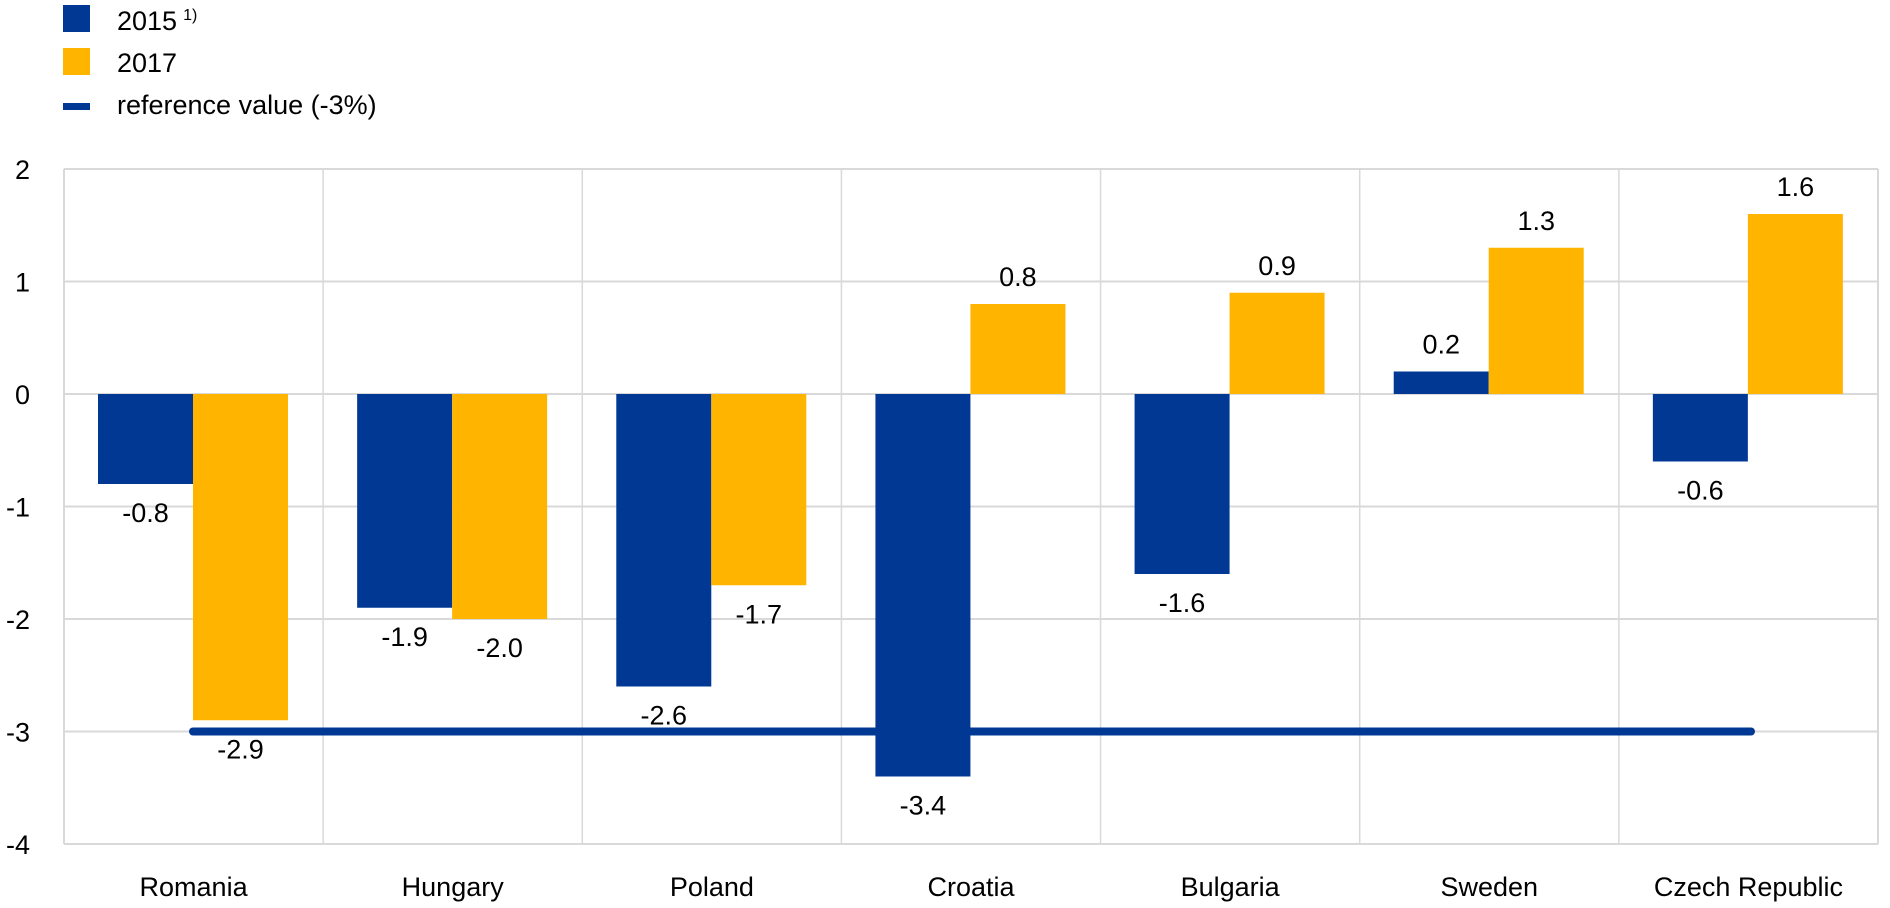 Image resolution: width=1890 pixels, height=908 pixels. I want to click on data-label-2015: -0.8, so click(145, 513).